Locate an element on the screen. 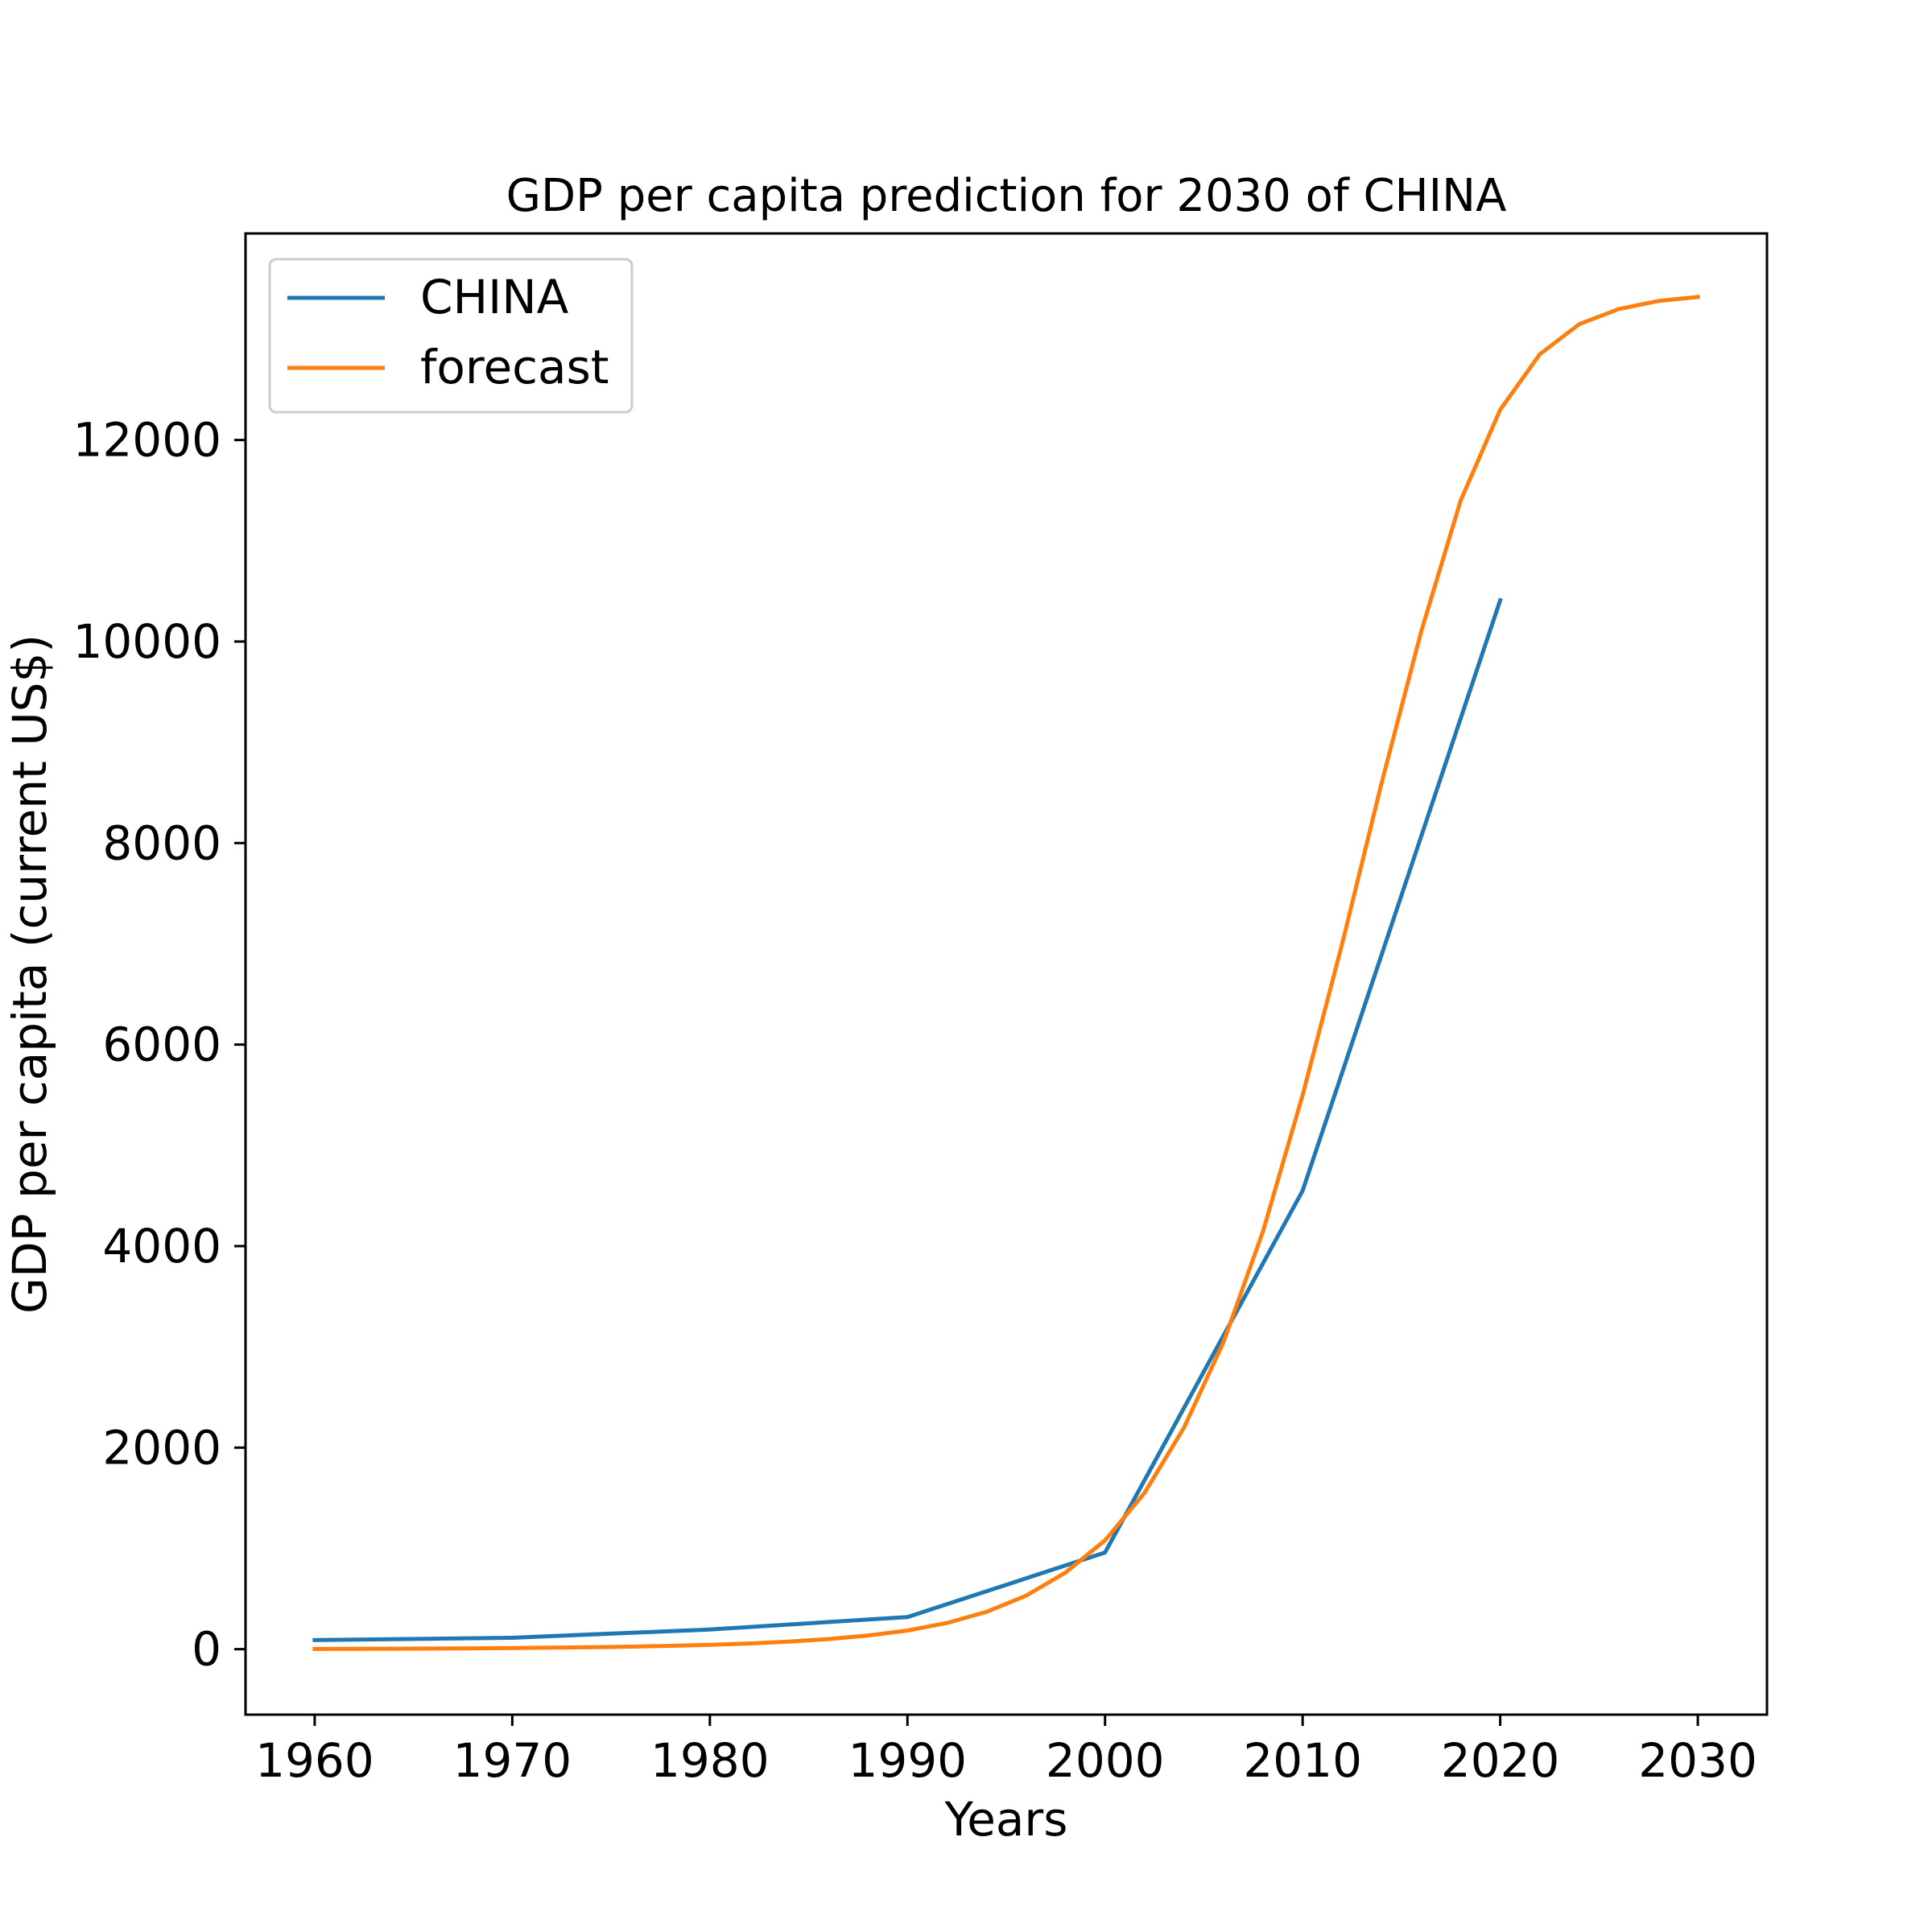 This screenshot has width=1932, height=1932. y-tick-label: 6000 is located at coordinates (161, 1045).